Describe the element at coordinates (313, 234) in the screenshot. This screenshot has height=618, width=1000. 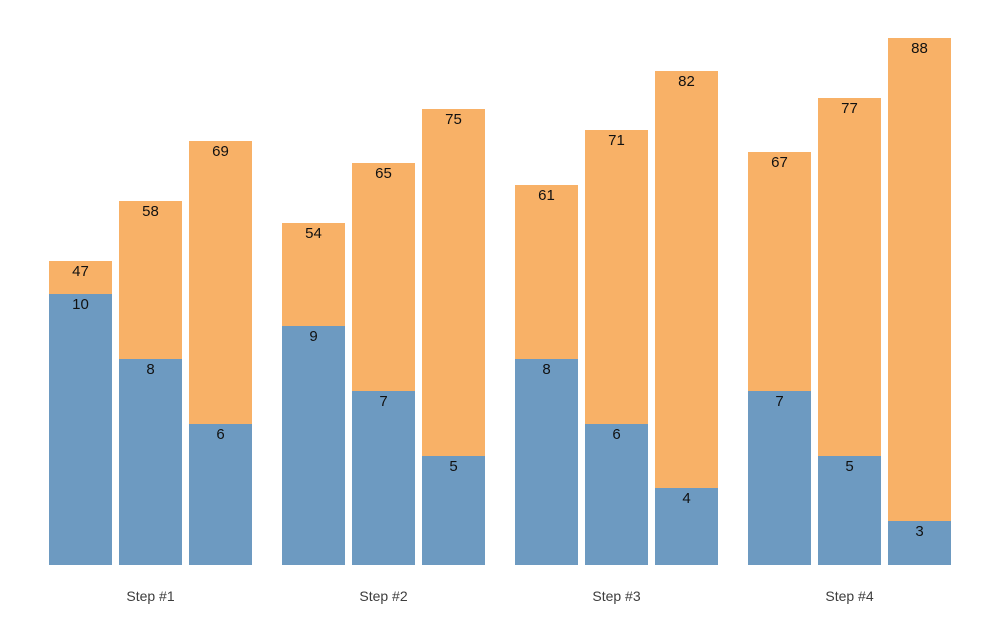
I see `orange-total-value-label: 54` at that location.